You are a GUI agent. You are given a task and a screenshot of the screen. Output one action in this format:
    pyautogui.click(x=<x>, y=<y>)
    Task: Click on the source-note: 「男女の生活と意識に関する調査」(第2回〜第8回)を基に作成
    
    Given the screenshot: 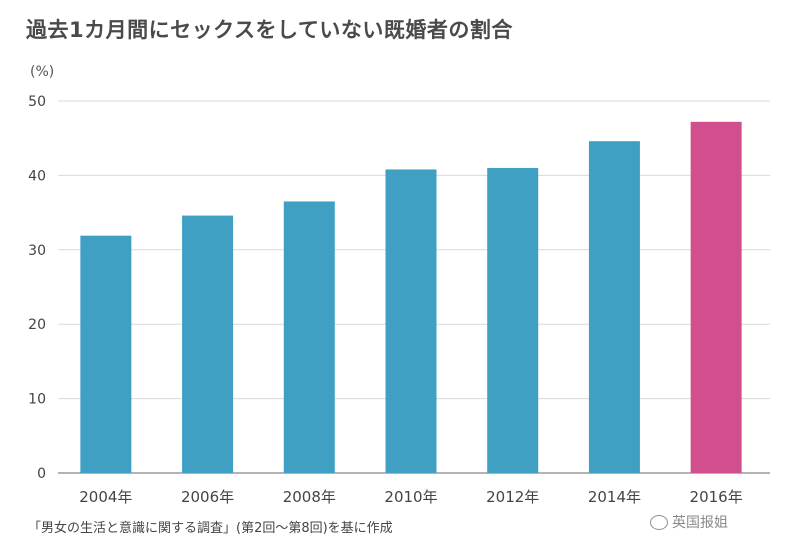 What is the action you would take?
    pyautogui.click(x=210, y=528)
    